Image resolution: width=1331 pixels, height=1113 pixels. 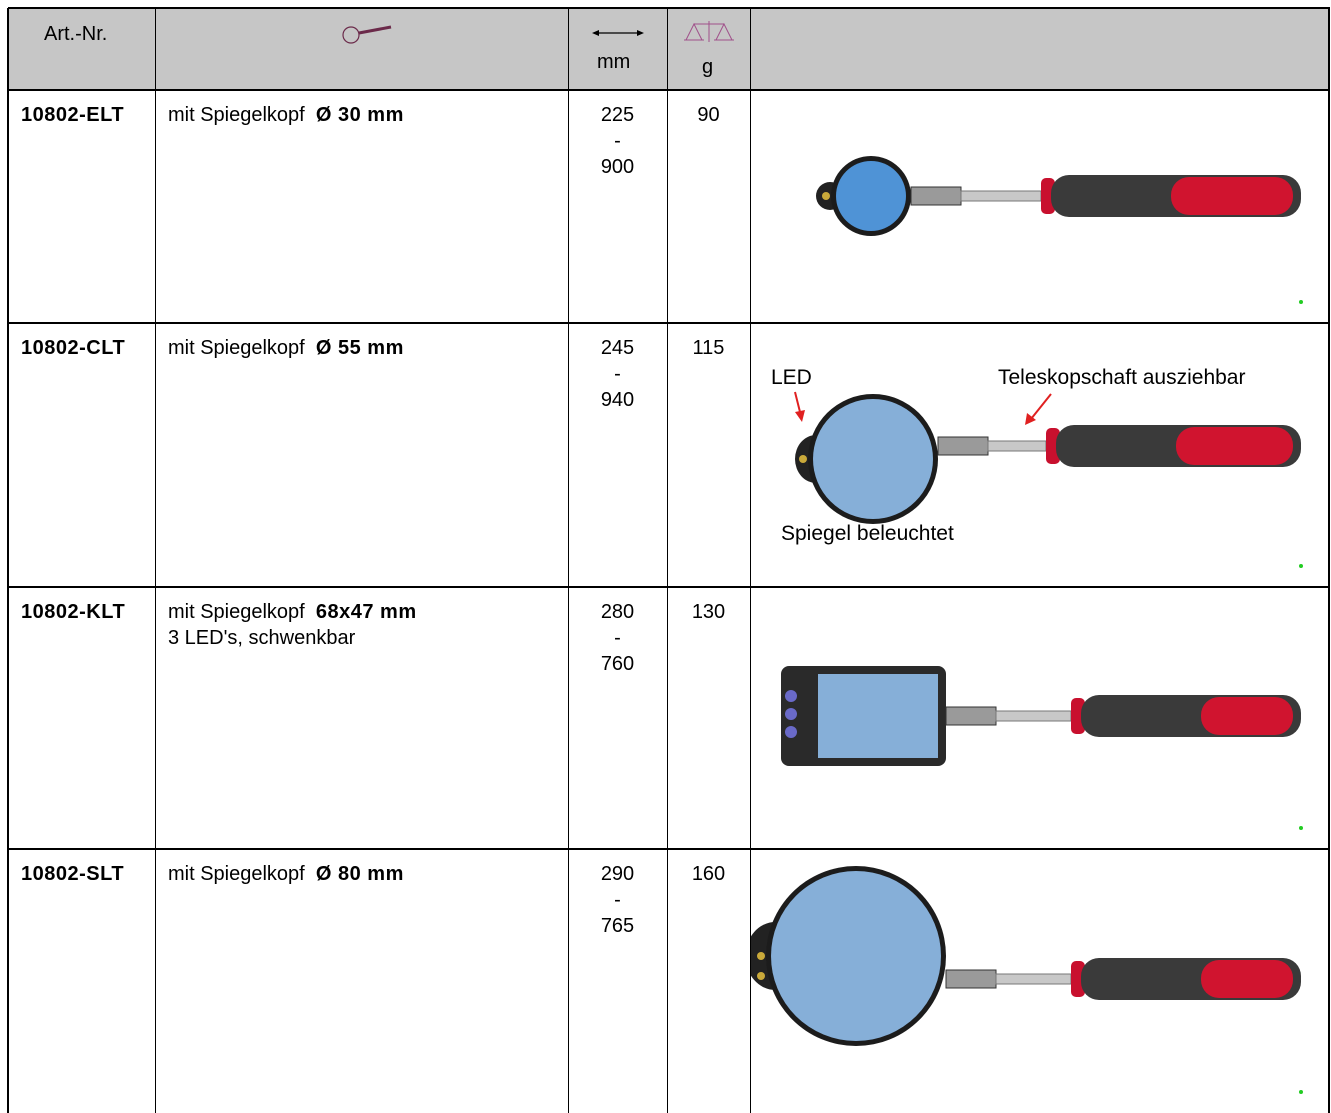 I want to click on art-nr: 10802-SLT, so click(x=73, y=874).